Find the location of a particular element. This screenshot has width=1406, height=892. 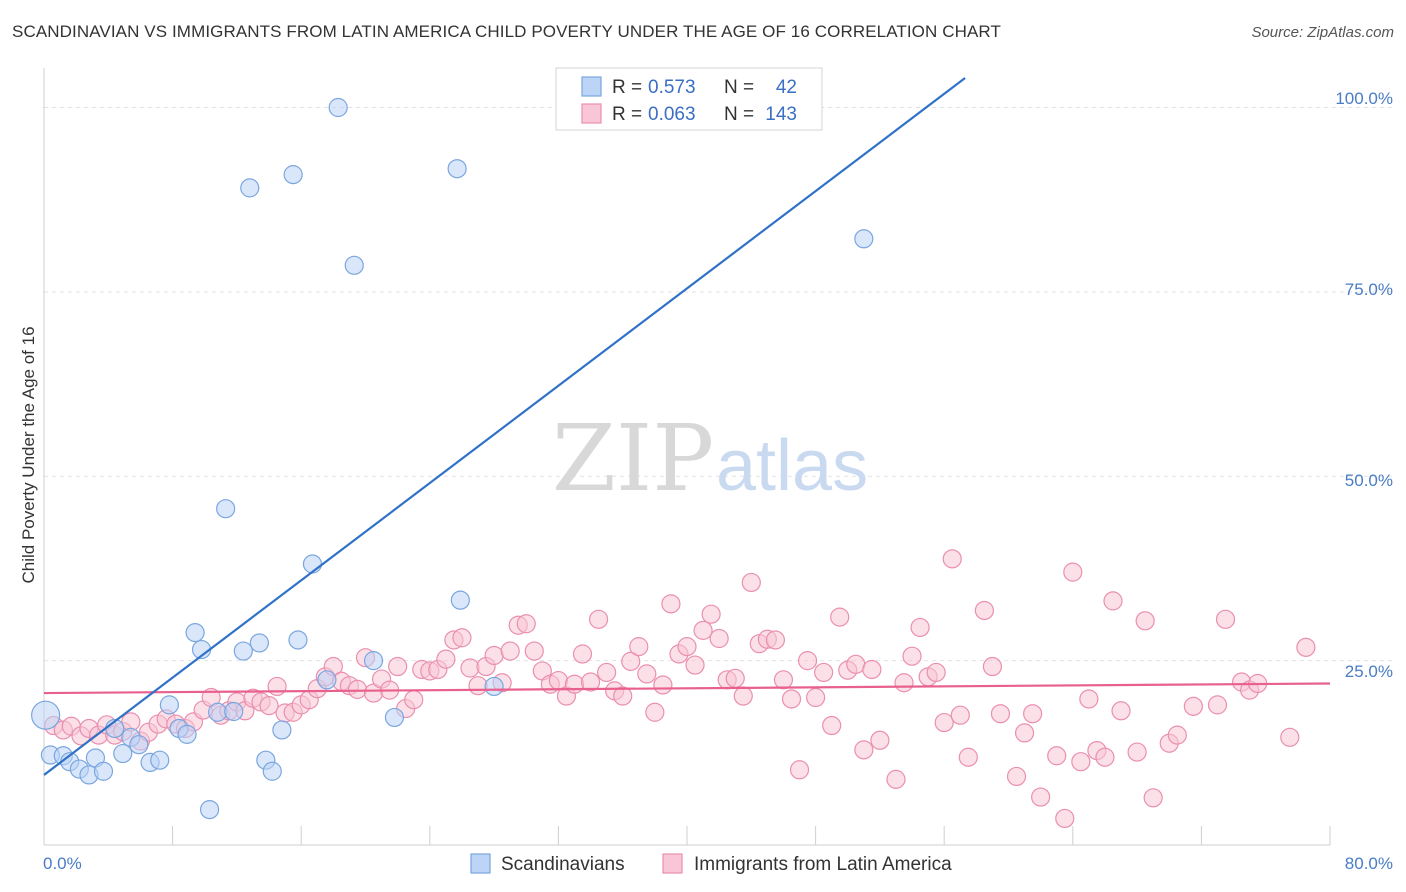

stats-n-value-blue: 42 is located at coordinates (786, 87).